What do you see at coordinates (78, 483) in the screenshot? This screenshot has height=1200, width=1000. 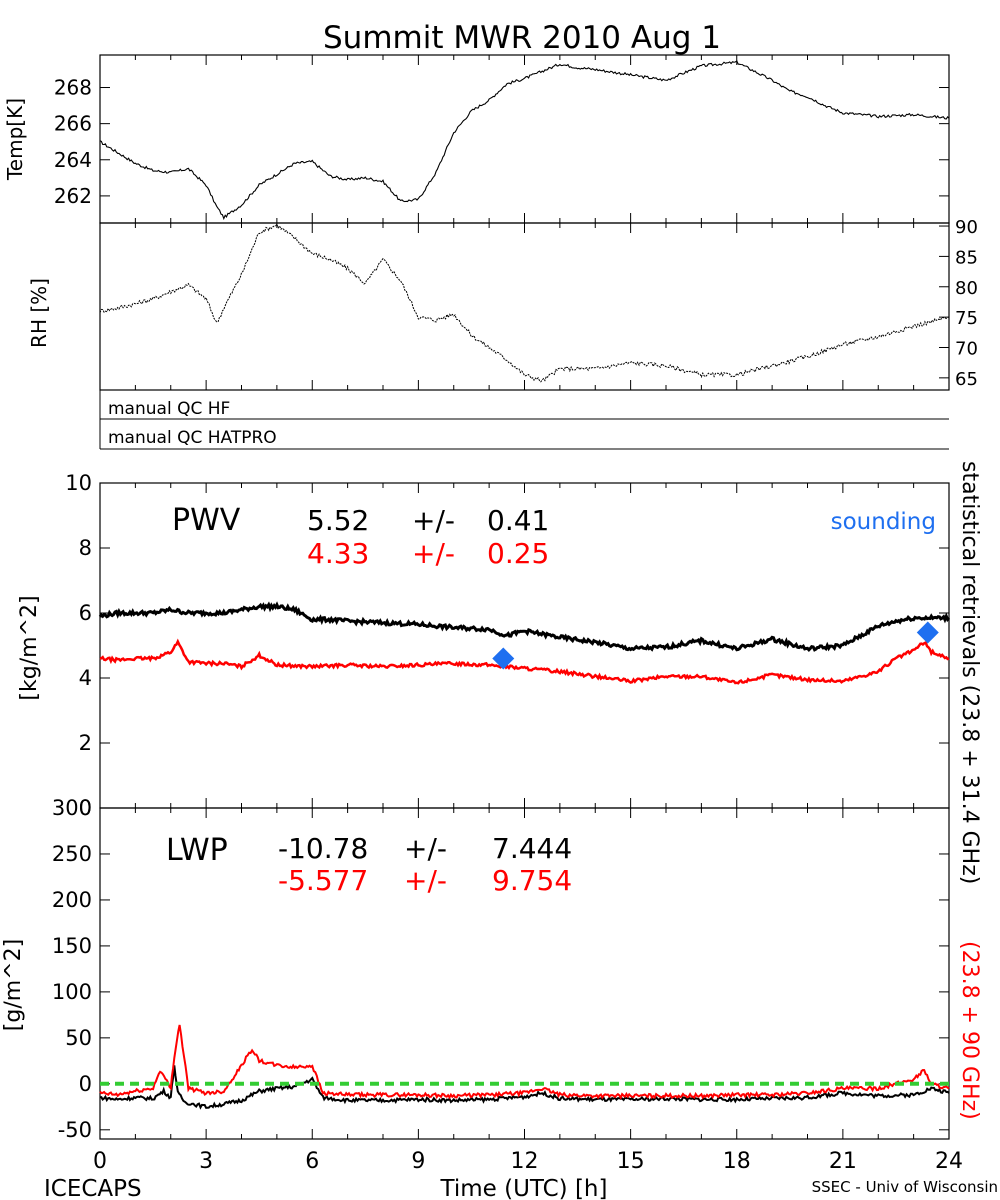 I see `y-tick-label: 10` at bounding box center [78, 483].